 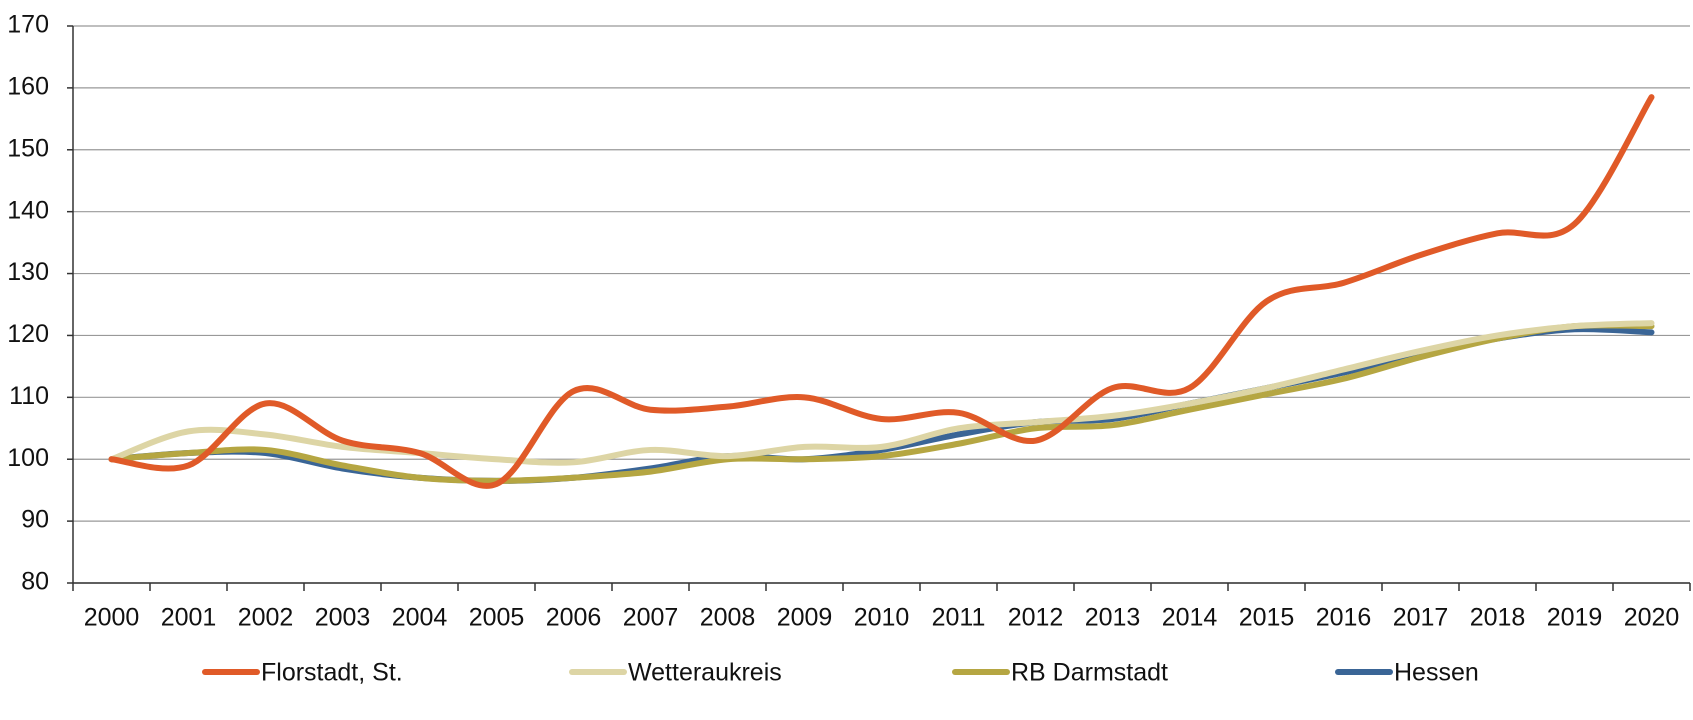 I want to click on legend-label: Florstadt, St., so click(x=332, y=673).